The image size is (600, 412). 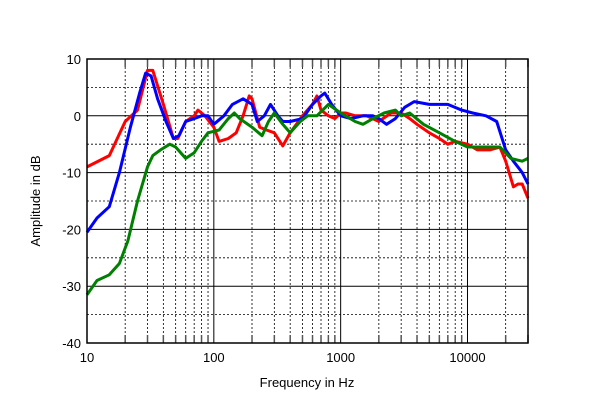 What do you see at coordinates (340, 357) in the screenshot?
I see `x-tick-label: 1000` at bounding box center [340, 357].